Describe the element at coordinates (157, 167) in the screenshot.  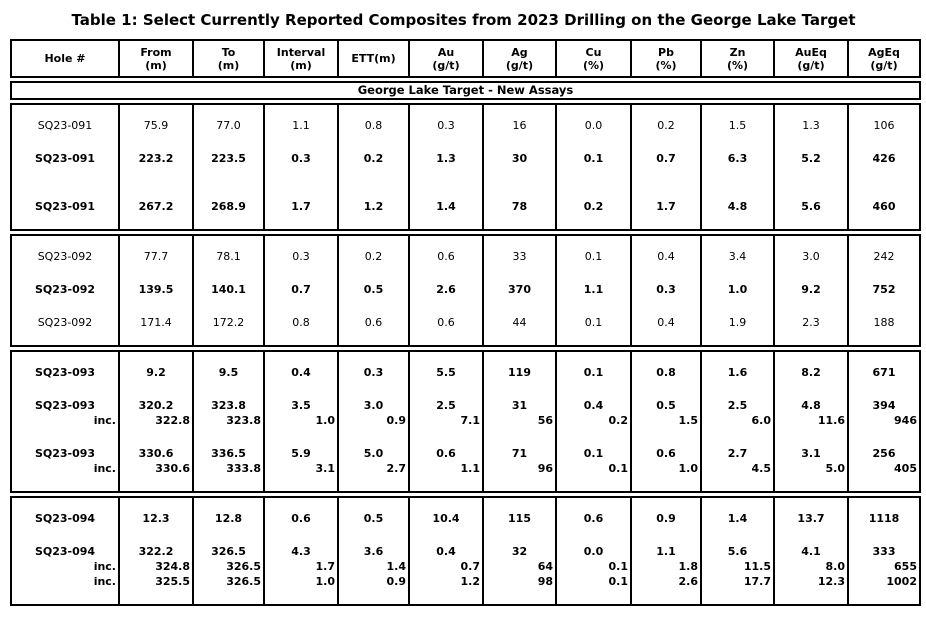
I see `table-column: 75.9 223.2 267.2` at that location.